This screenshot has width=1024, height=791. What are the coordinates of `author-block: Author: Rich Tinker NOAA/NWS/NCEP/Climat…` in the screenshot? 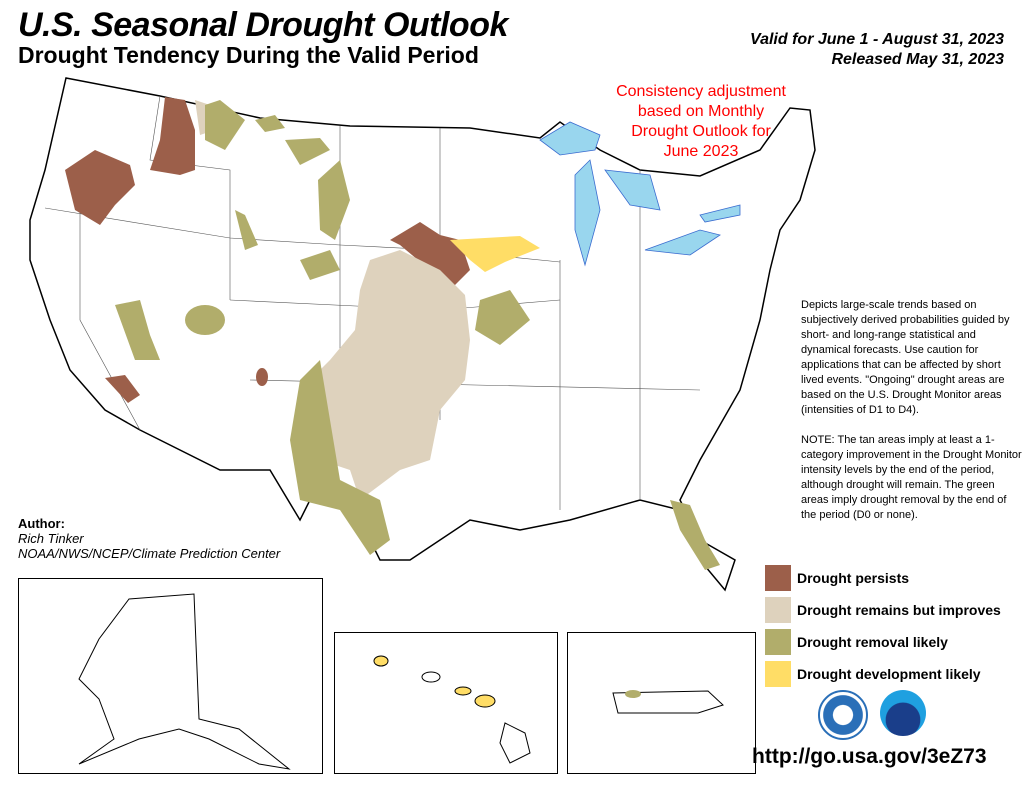 It's located at (149, 538).